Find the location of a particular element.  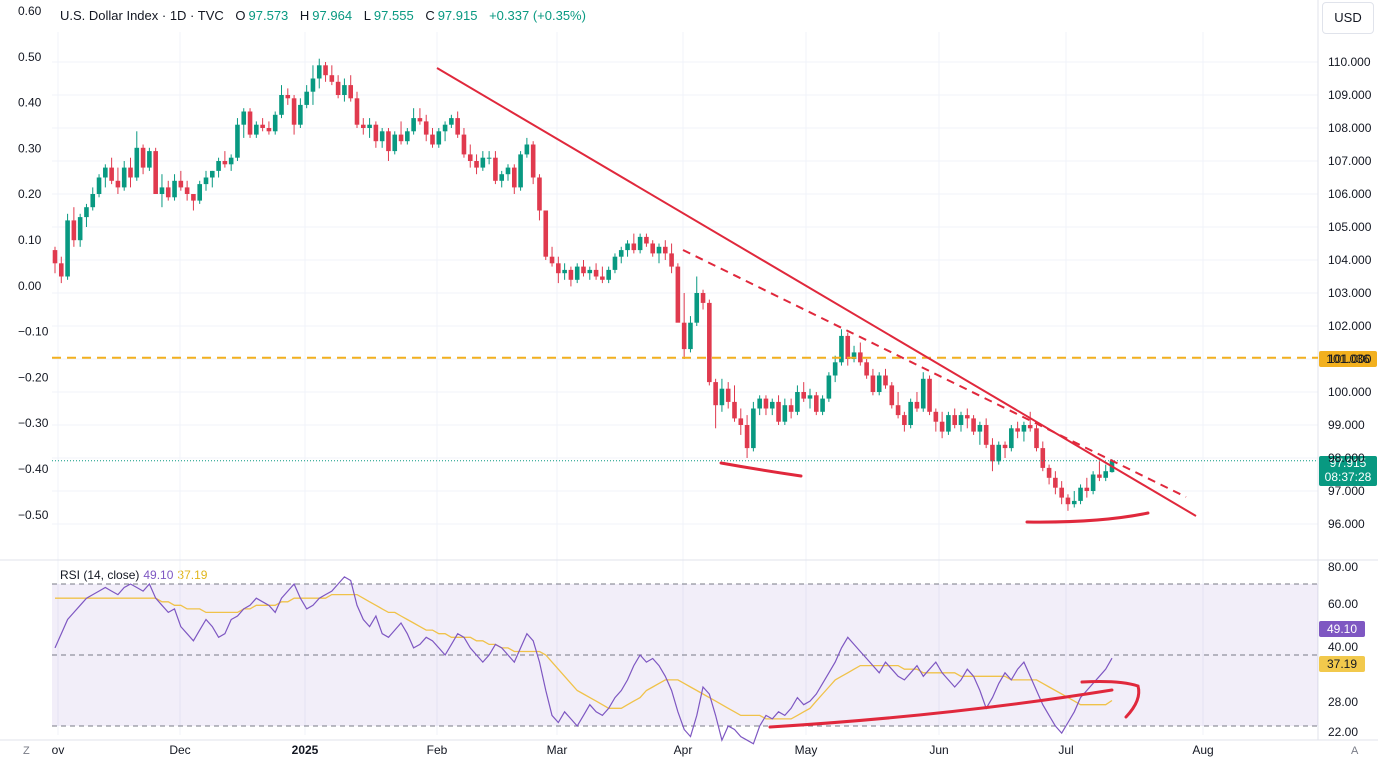

percent-tick-label: 0.10 is located at coordinates (30, 240).